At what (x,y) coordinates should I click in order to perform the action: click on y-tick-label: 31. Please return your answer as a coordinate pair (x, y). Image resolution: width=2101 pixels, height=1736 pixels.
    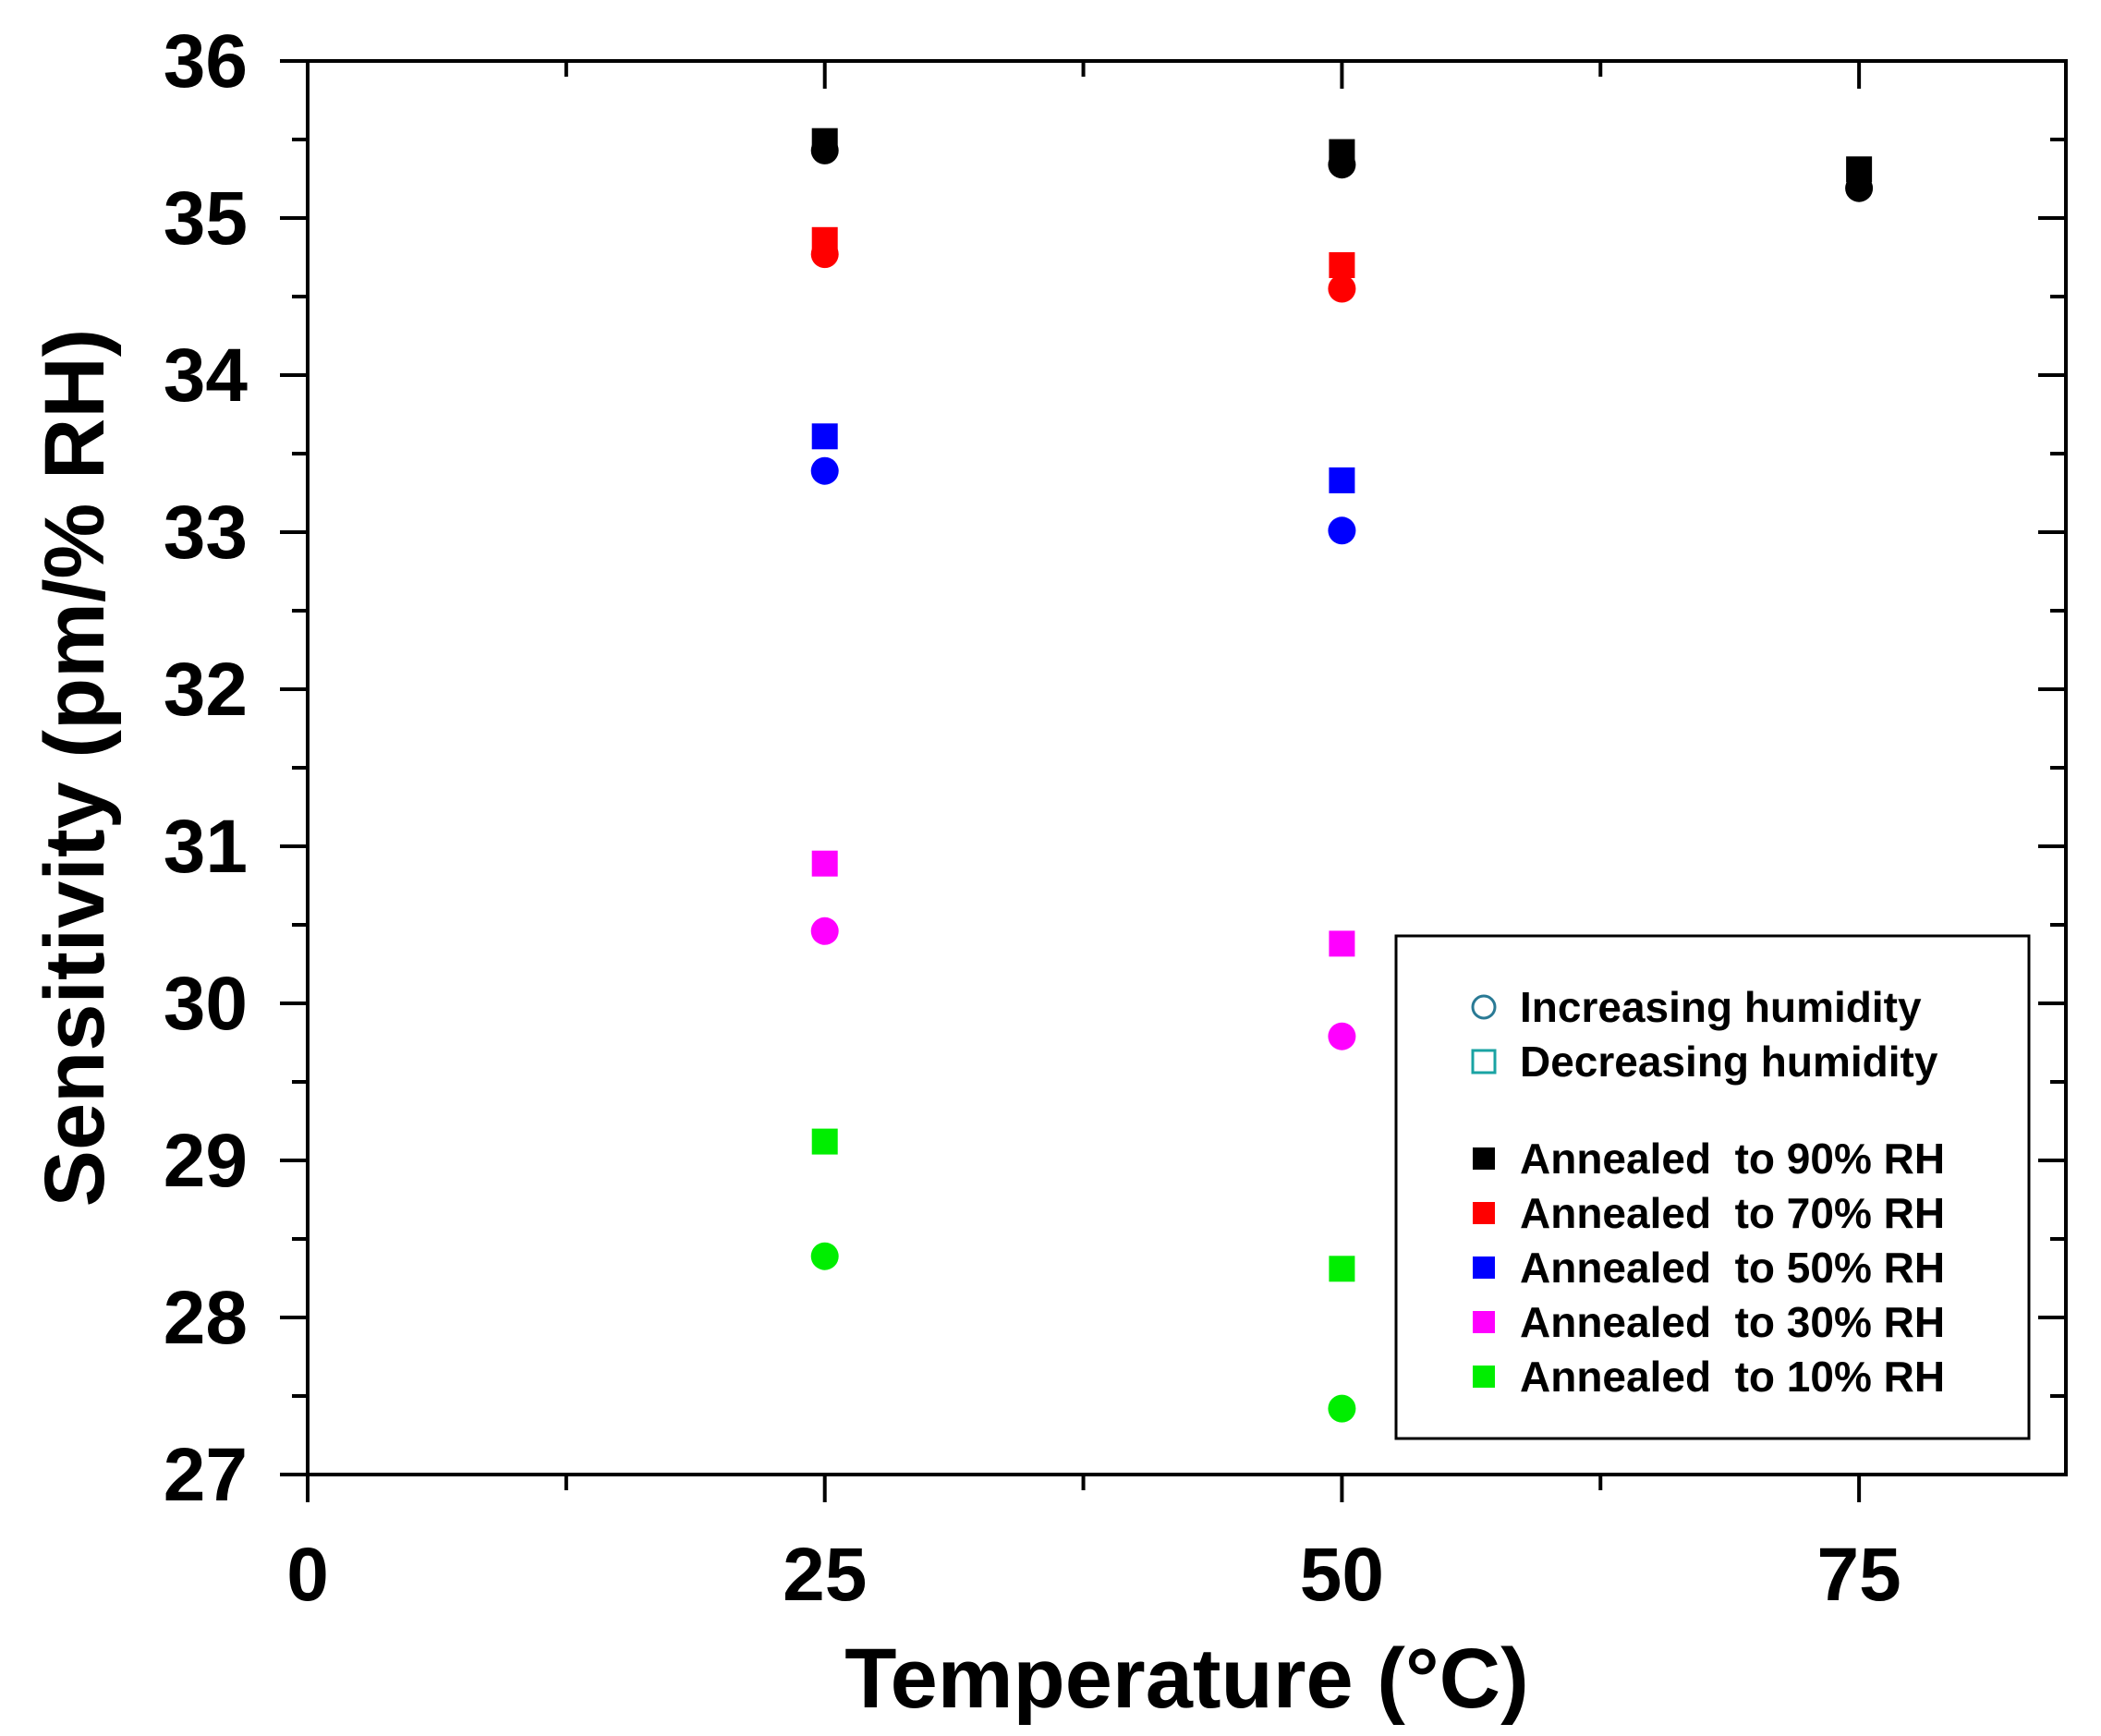
    Looking at the image, I should click on (206, 847).